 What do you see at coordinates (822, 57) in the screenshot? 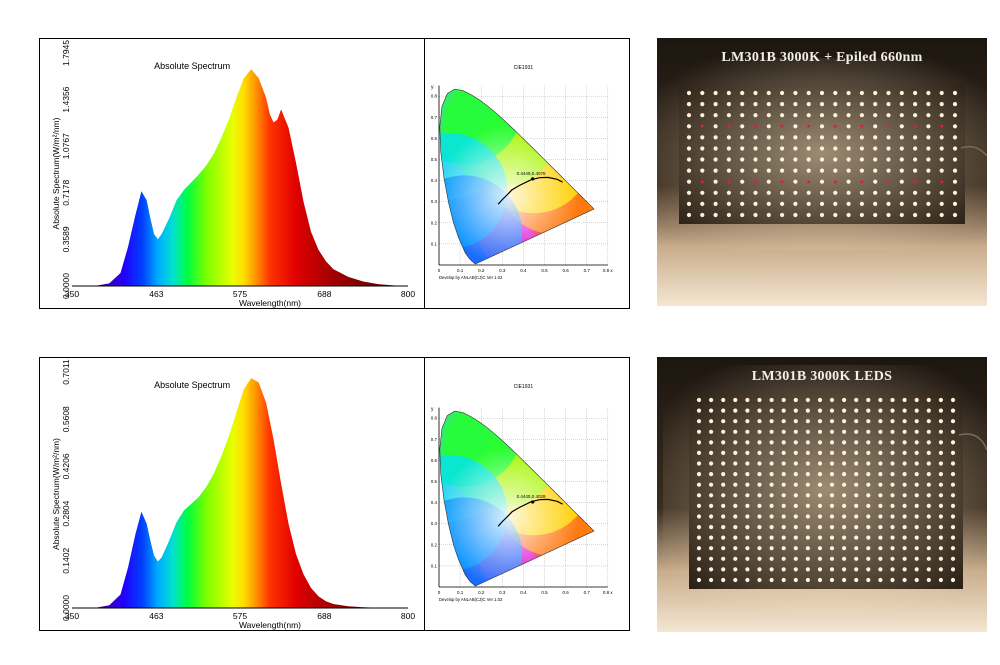
I see `photo-title-1: LM301B 3000K + Epiled 660nm` at bounding box center [822, 57].